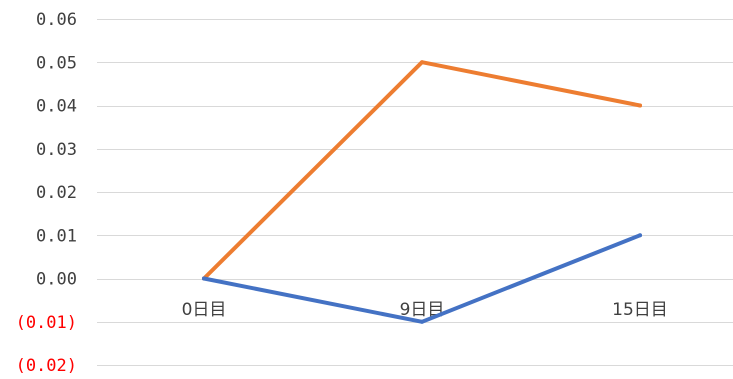  I want to click on y-tick-label: 0.01, so click(56, 236).